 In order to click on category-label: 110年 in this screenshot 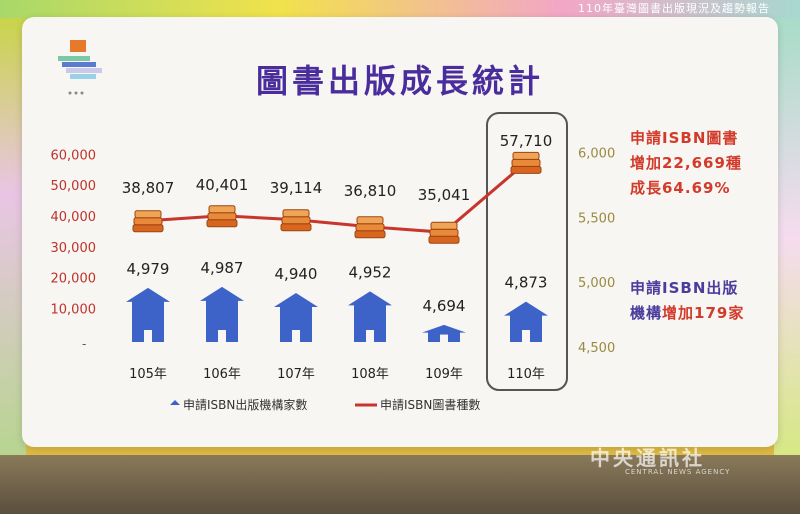, I will do `click(526, 374)`.